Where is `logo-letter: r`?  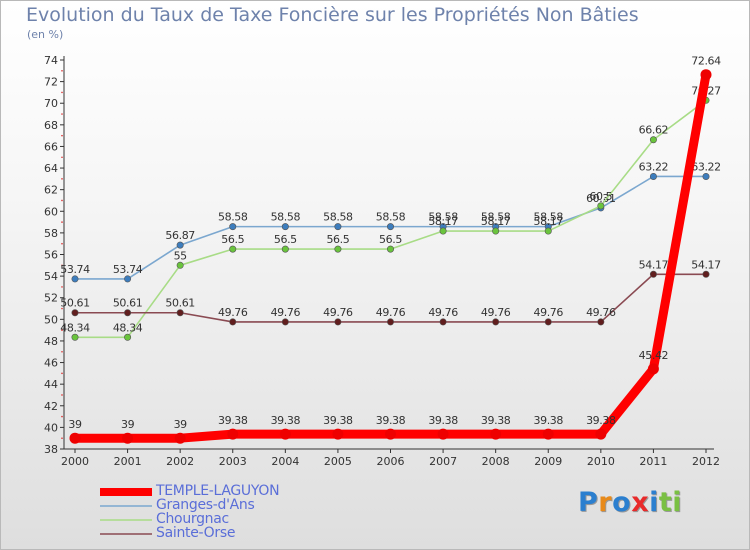 logo-letter: r is located at coordinates (605, 502).